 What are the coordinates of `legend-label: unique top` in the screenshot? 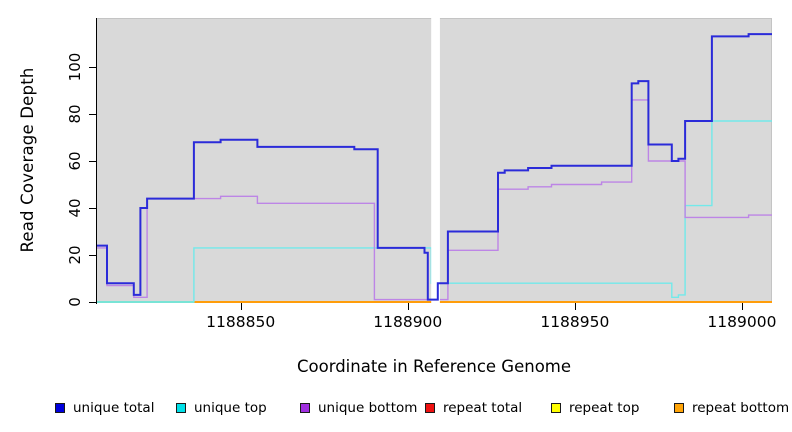 It's located at (230, 408).